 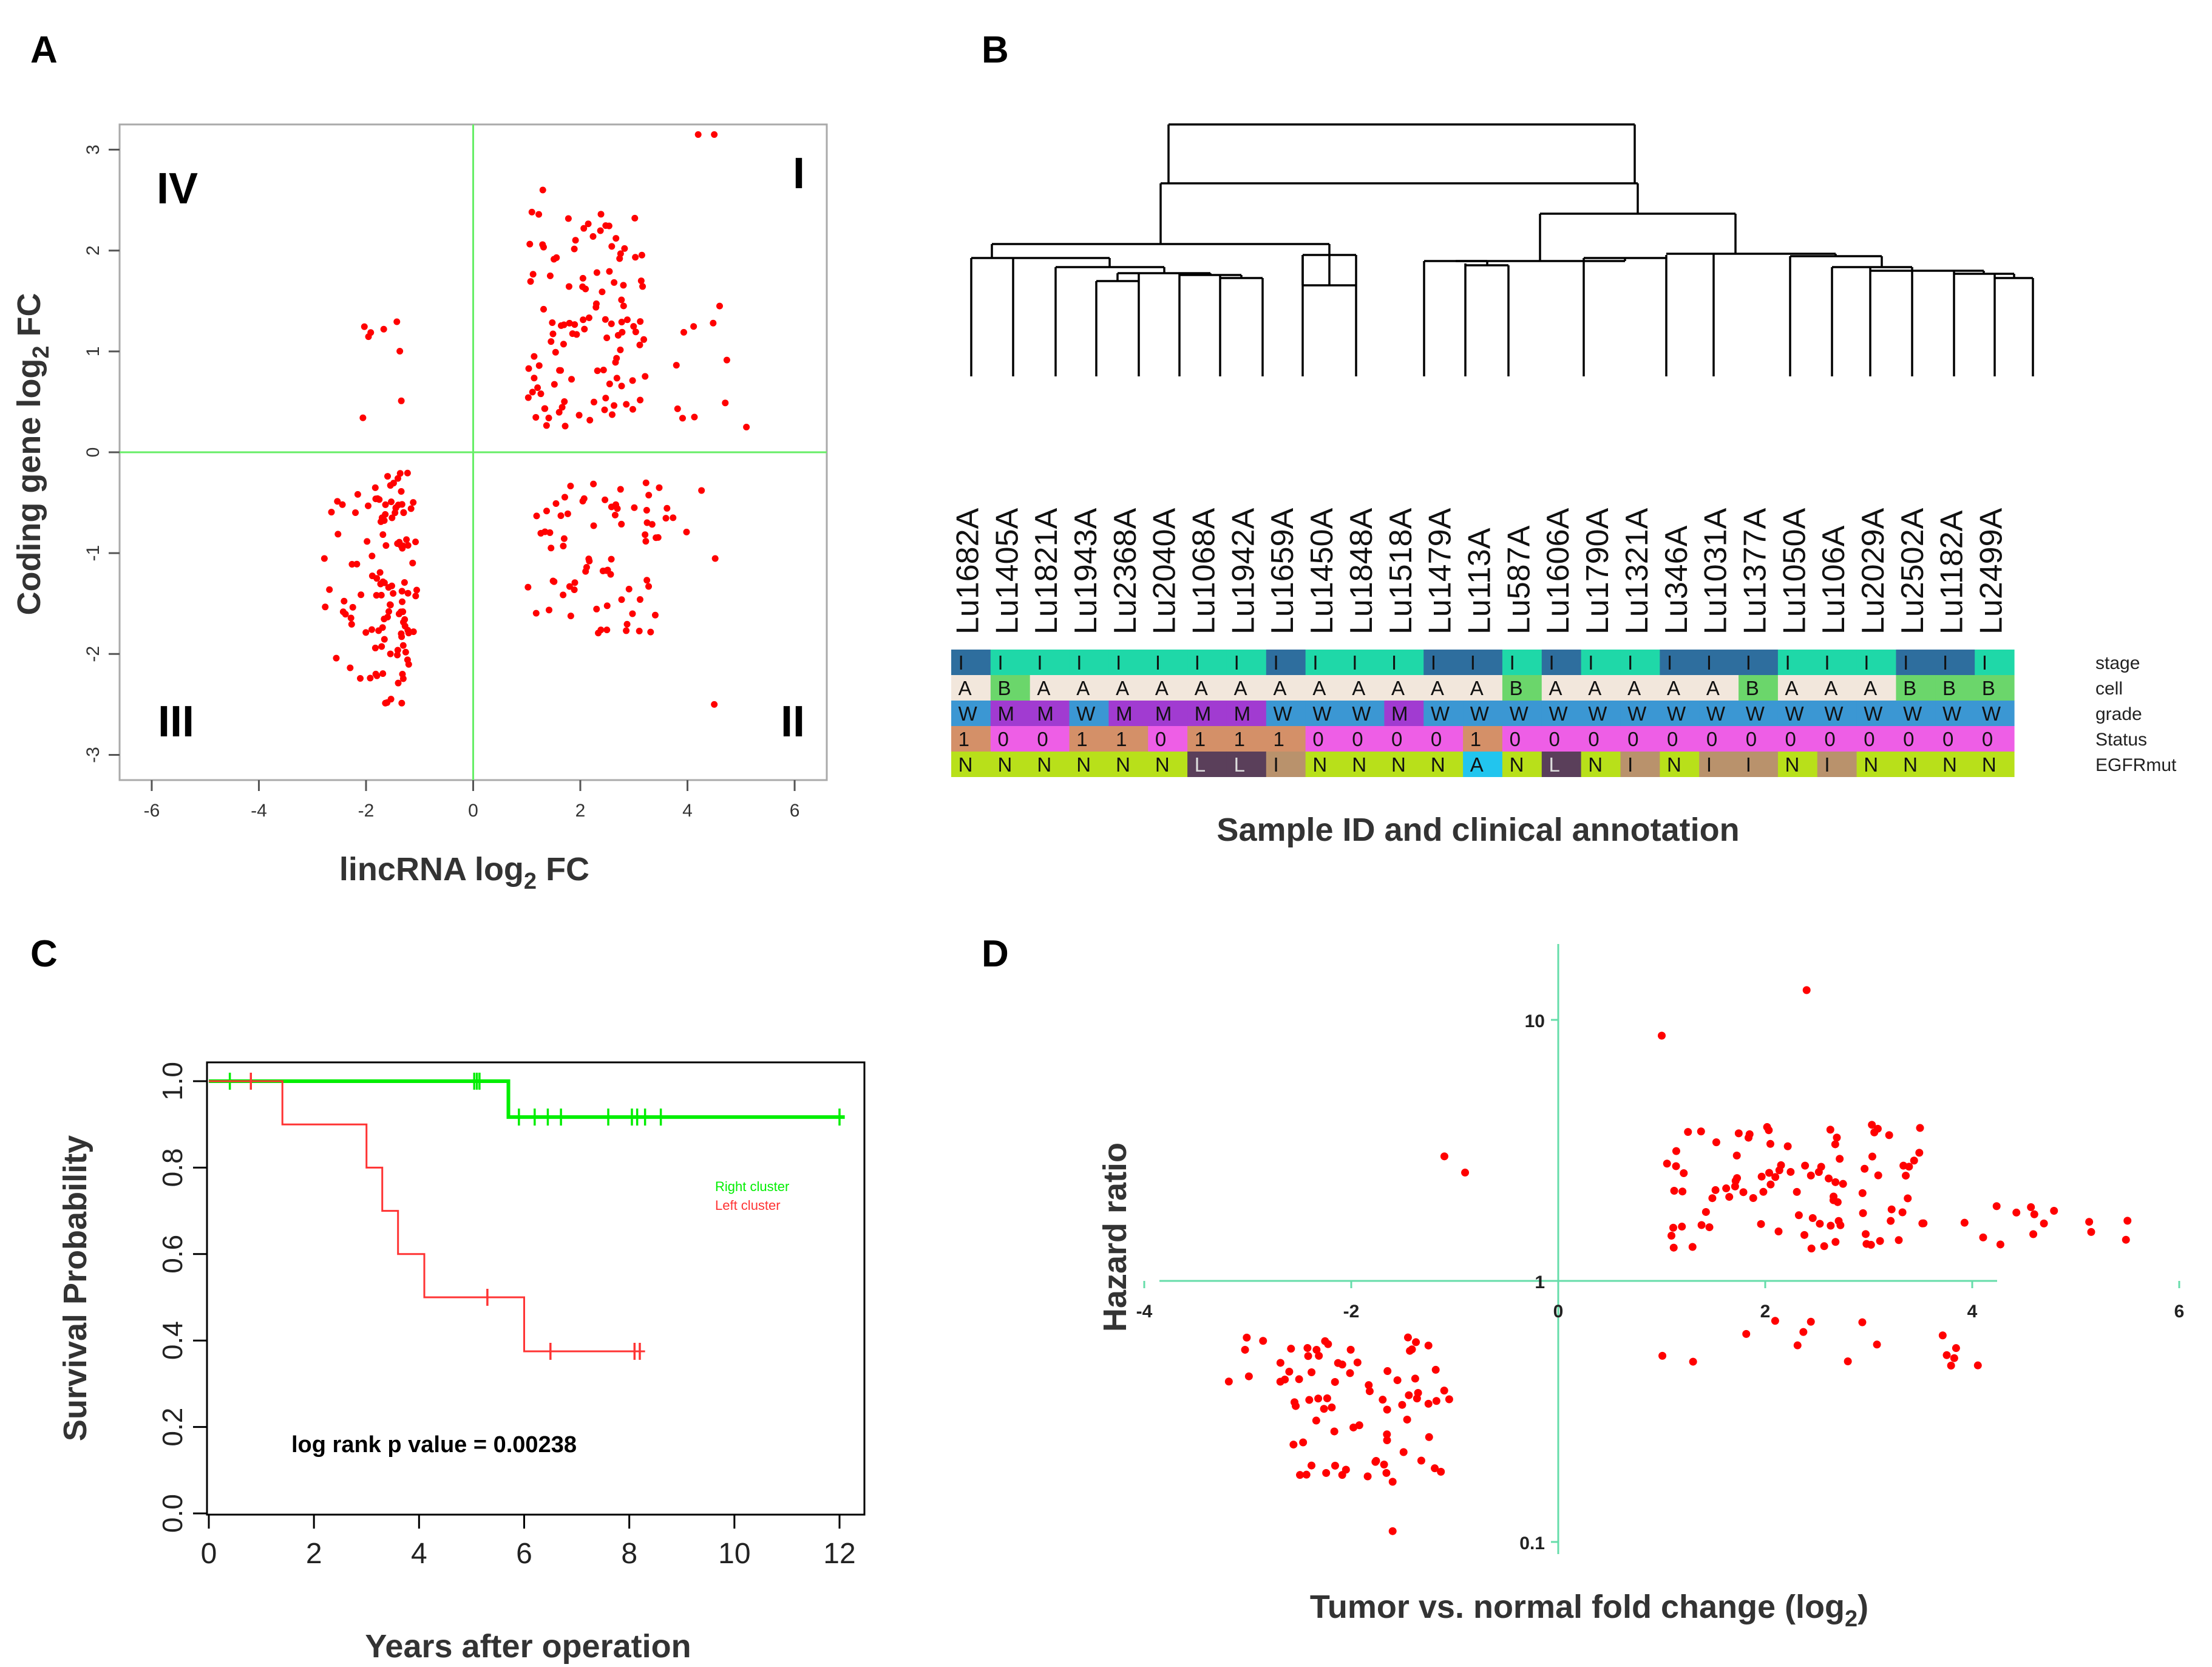 What do you see at coordinates (629, 1554) in the screenshot?
I see `panel-c-x-tick-label: 8` at bounding box center [629, 1554].